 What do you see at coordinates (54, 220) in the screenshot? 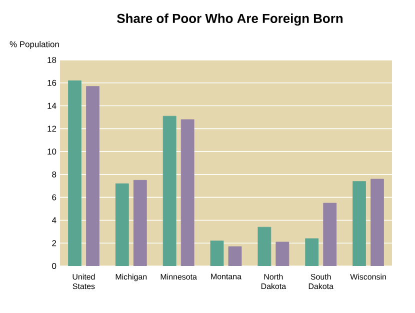
I see `y-tick-label: 4` at bounding box center [54, 220].